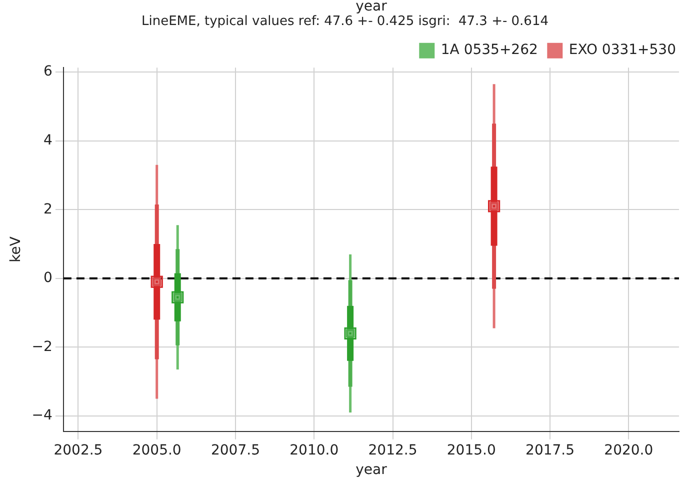 The height and width of the screenshot is (479, 688). What do you see at coordinates (314, 450) in the screenshot?
I see `x-tick-label: 2010.0` at bounding box center [314, 450].